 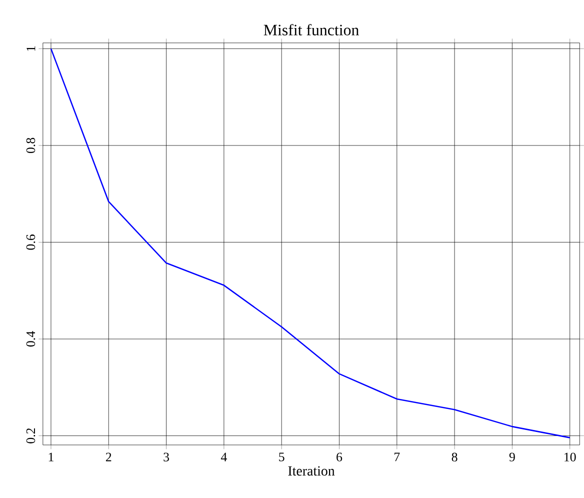 I want to click on x-axis-title: Iteration, so click(x=311, y=471).